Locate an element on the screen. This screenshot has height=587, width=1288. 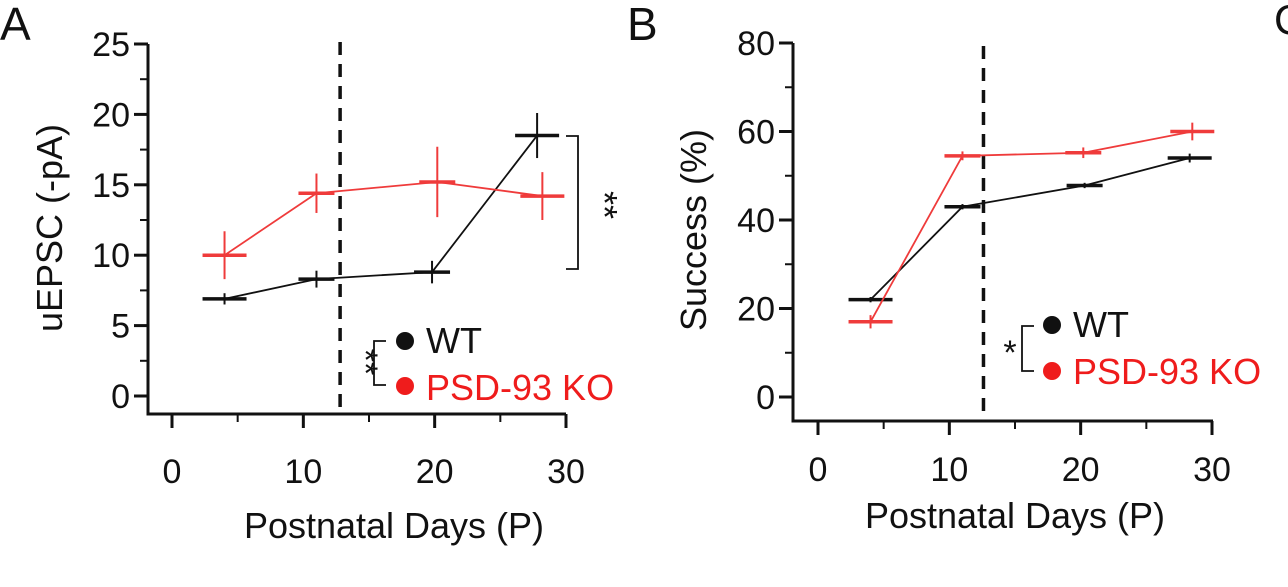
y-axis-label-b: Success (%) is located at coordinates (693, 230).